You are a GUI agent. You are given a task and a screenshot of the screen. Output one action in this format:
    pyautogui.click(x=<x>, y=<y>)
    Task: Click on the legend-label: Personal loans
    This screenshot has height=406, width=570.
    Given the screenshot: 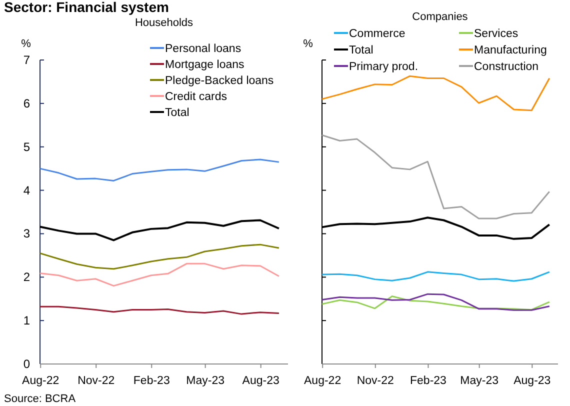 What is the action you would take?
    pyautogui.click(x=203, y=49)
    